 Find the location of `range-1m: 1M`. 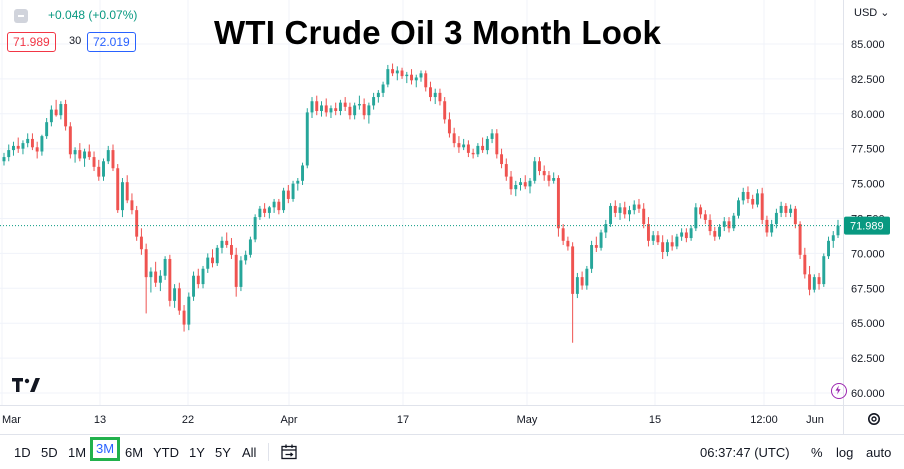

range-1m: 1M is located at coordinates (77, 452).